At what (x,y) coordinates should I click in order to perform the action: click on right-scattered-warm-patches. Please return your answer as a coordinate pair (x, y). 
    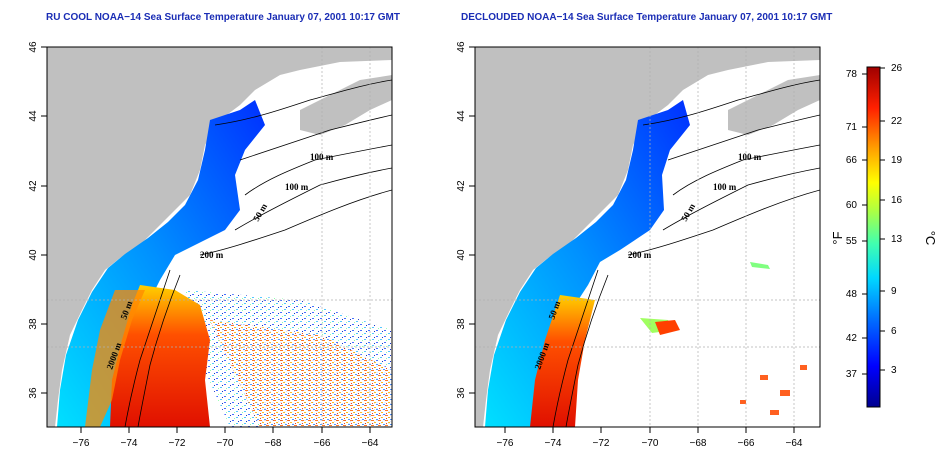
    Looking at the image, I should click on (773, 390).